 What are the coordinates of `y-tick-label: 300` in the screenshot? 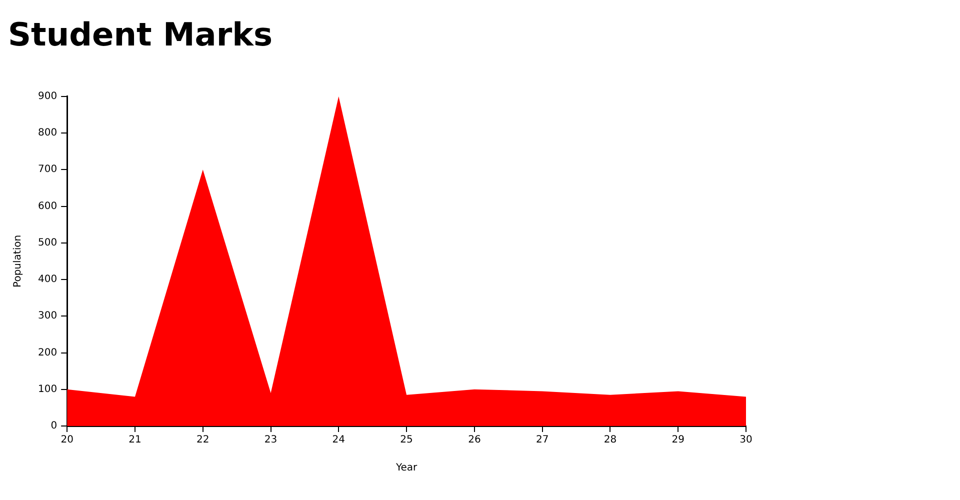 It's located at (48, 316).